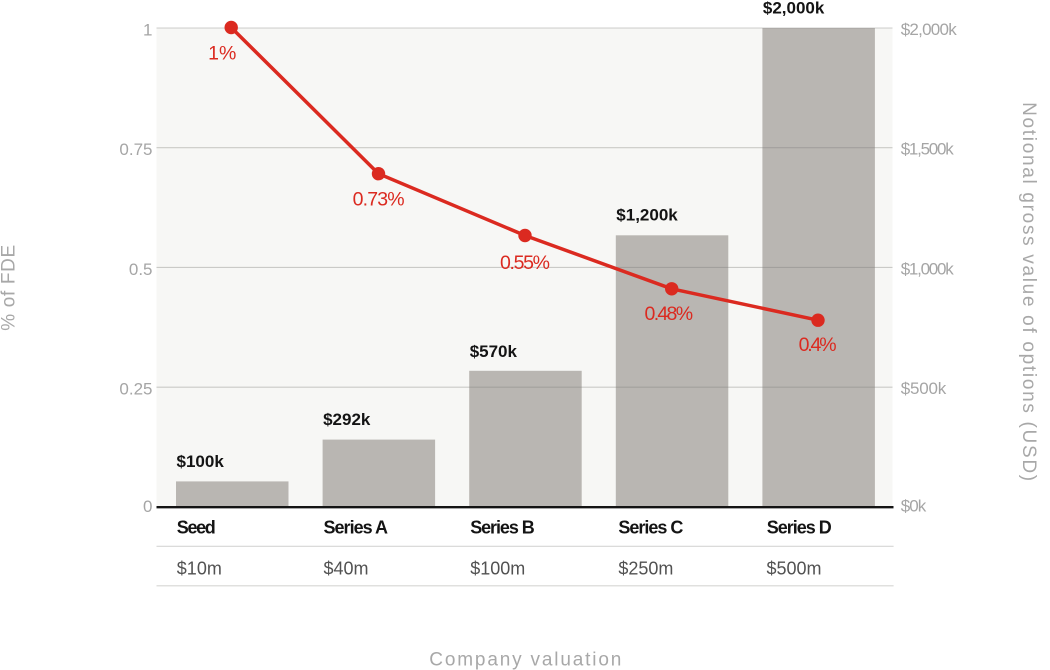  I want to click on svg-text: Series A, so click(356, 528).